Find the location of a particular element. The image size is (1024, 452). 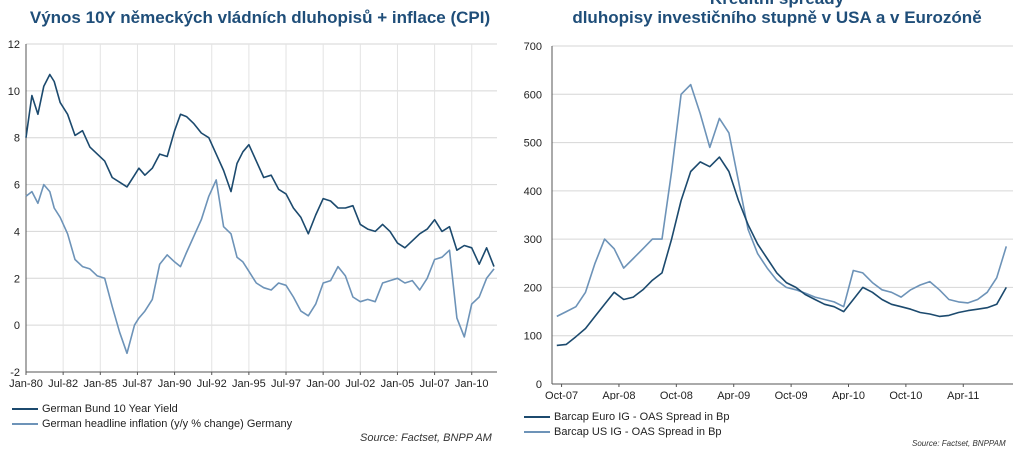

legend-label-euro: Barcap Euro IG - OAS Spread in Bp is located at coordinates (642, 416).